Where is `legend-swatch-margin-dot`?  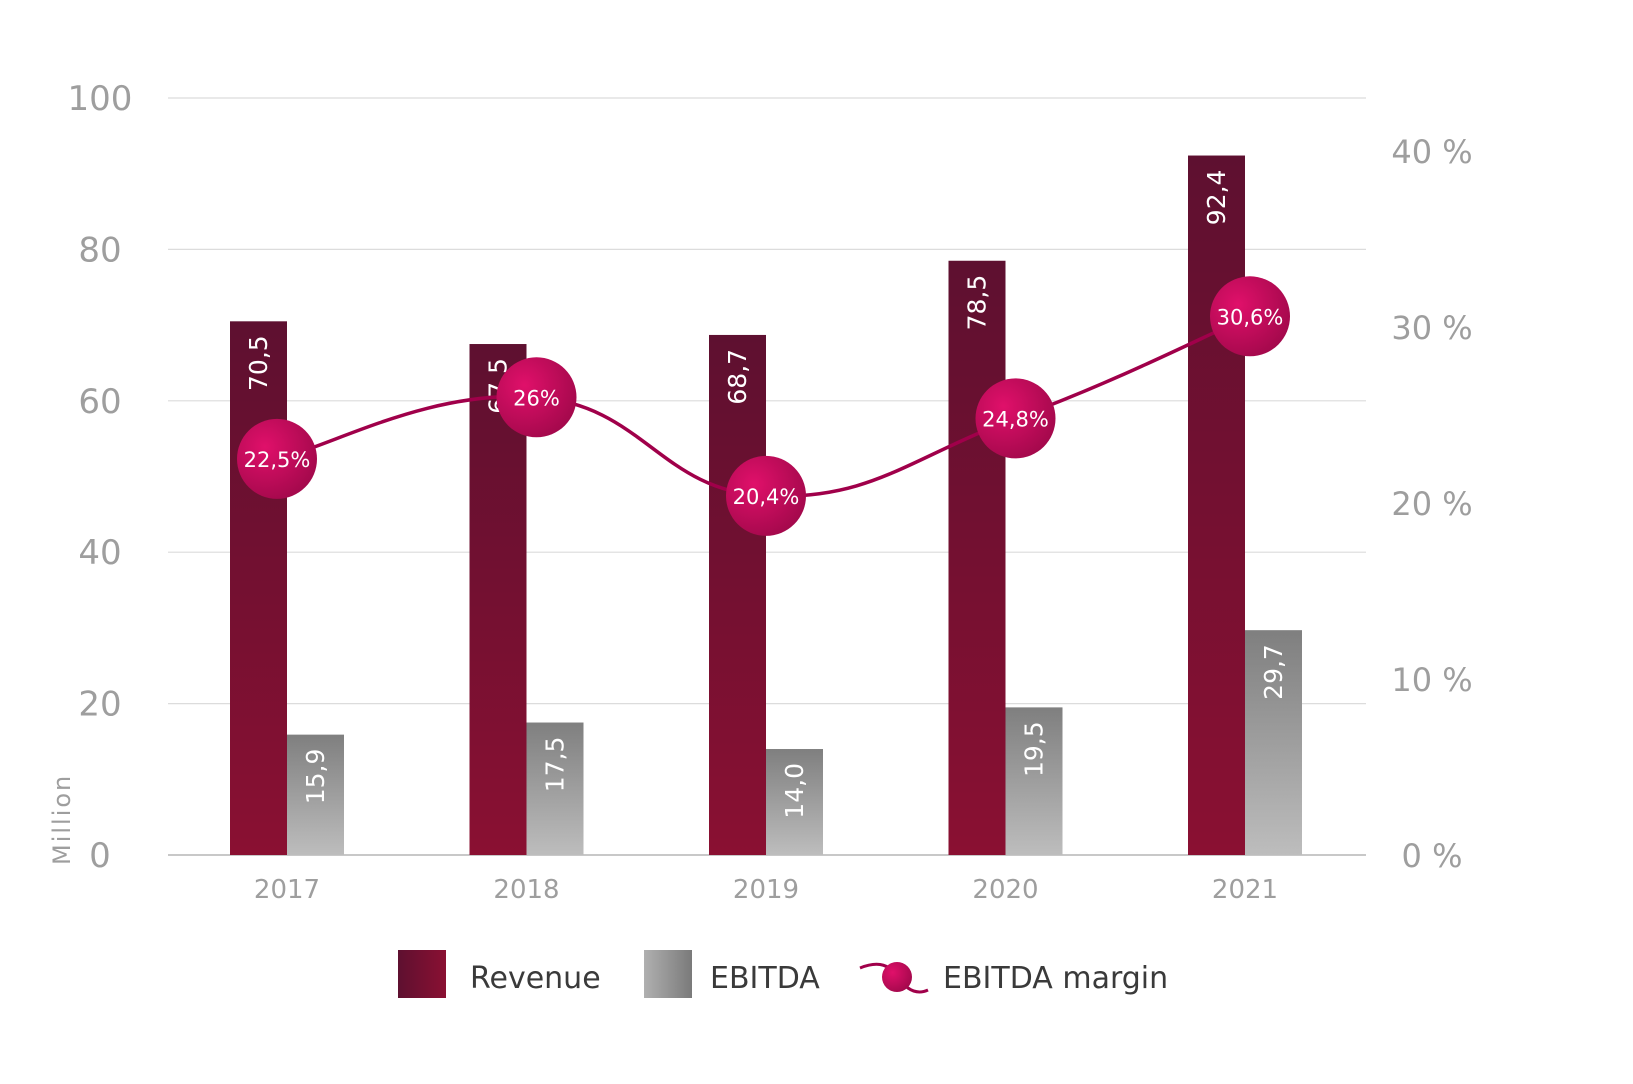 legend-swatch-margin-dot is located at coordinates (897, 977).